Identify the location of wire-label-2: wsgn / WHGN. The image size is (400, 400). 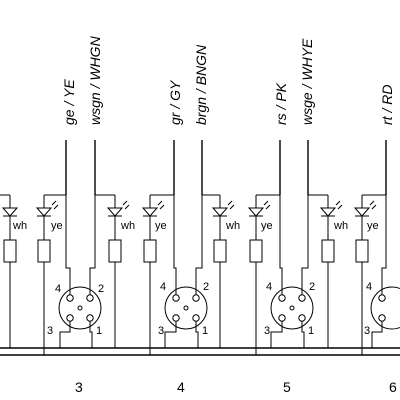
(95, 80).